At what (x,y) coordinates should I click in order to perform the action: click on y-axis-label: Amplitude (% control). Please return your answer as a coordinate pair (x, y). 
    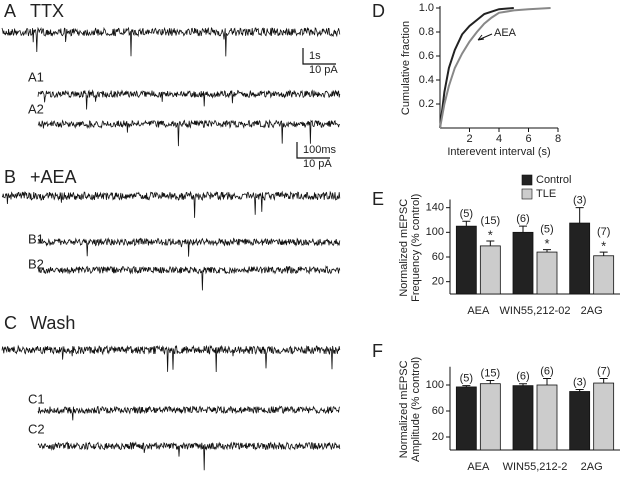
    Looking at the image, I should click on (416, 409).